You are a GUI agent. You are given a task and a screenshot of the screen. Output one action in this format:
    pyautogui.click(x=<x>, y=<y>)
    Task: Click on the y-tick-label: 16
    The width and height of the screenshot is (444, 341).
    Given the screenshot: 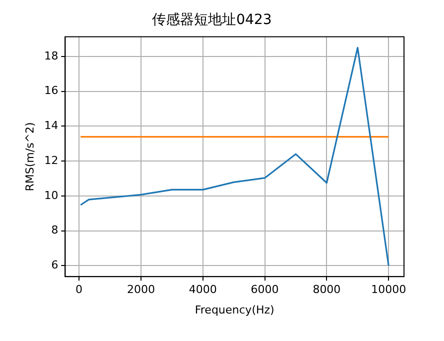 What is the action you would take?
    pyautogui.click(x=51, y=91)
    